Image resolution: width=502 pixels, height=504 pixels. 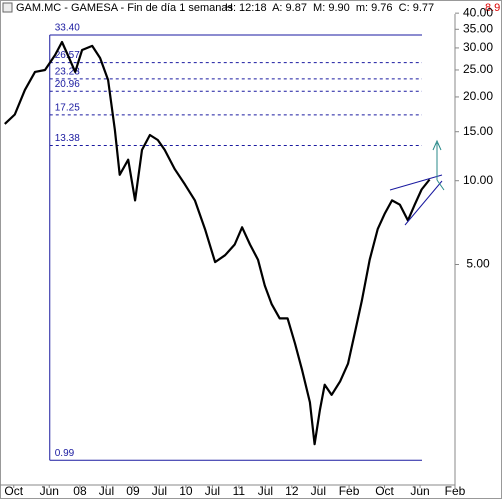 I want to click on y-tick-label: 35.00, so click(x=478, y=28).